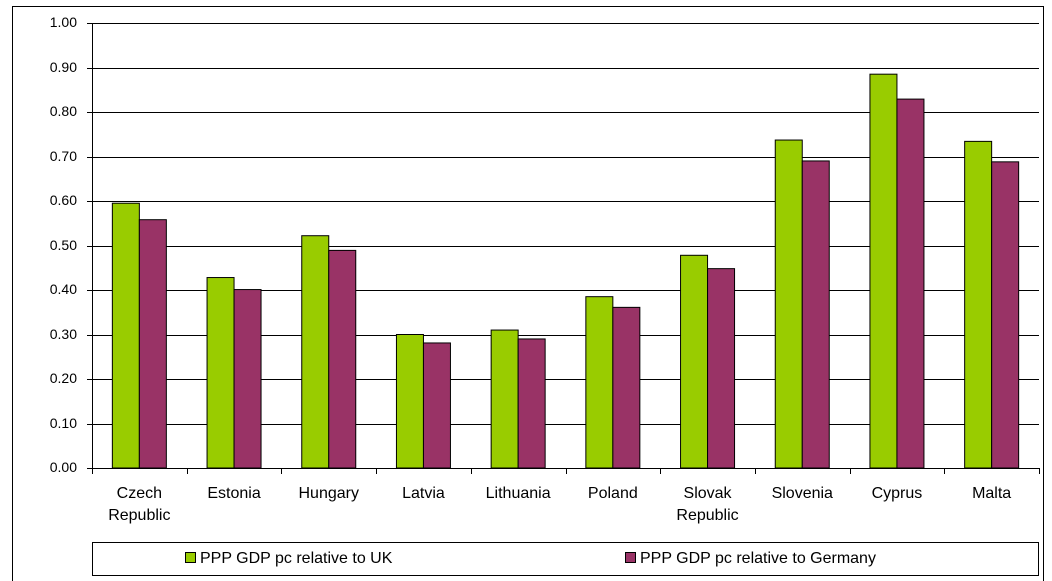 The height and width of the screenshot is (581, 1052). I want to click on legend-label: PPP GDP pc relative to Germany, so click(758, 558).